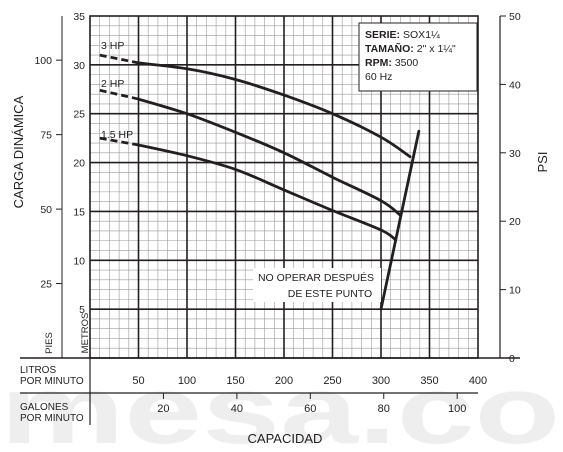  Describe the element at coordinates (117, 135) in the screenshot. I see `series-label-1-5hp: 1.5 HP` at that location.